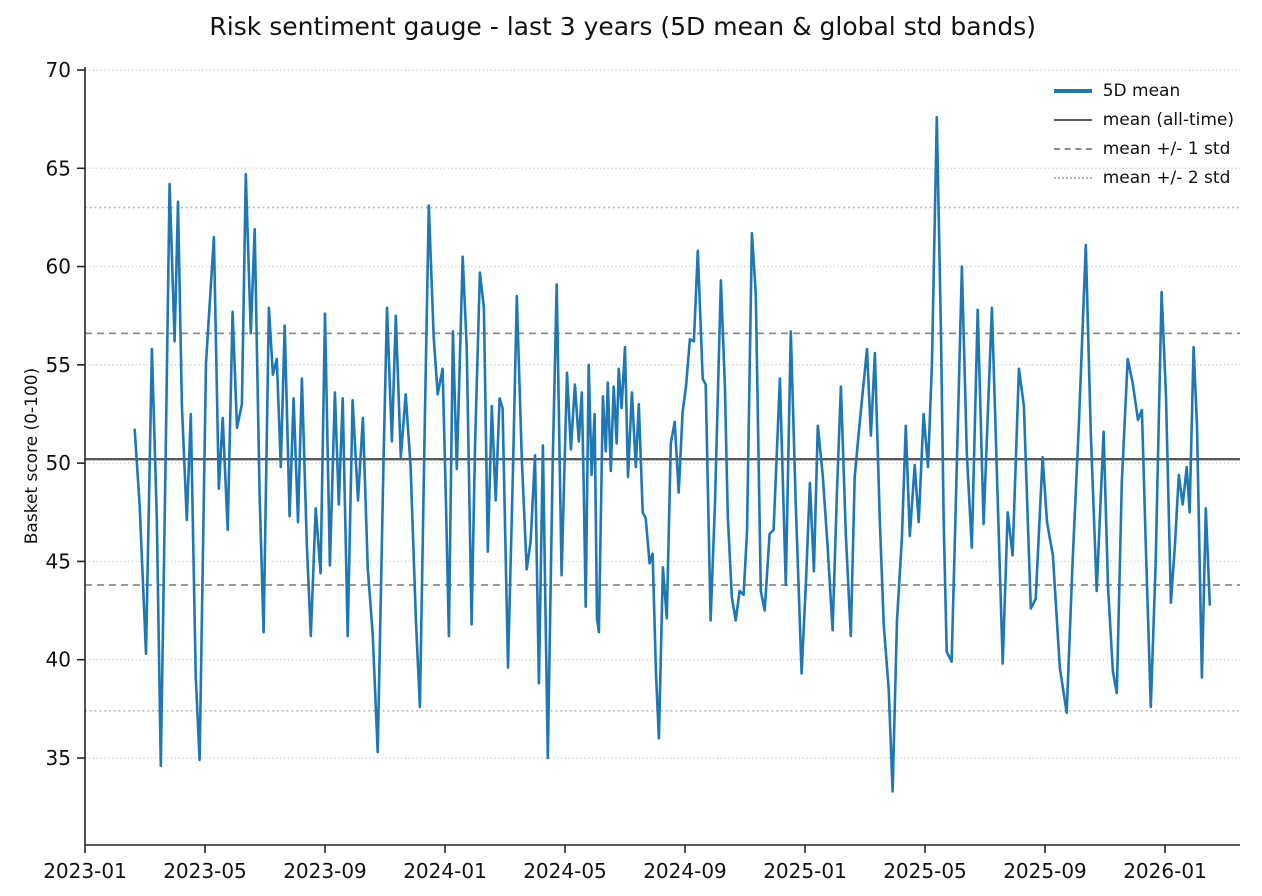 This screenshot has height=896, width=1262. Describe the element at coordinates (1072, 177) in the screenshot. I see `legend-line-sample-2std` at that location.